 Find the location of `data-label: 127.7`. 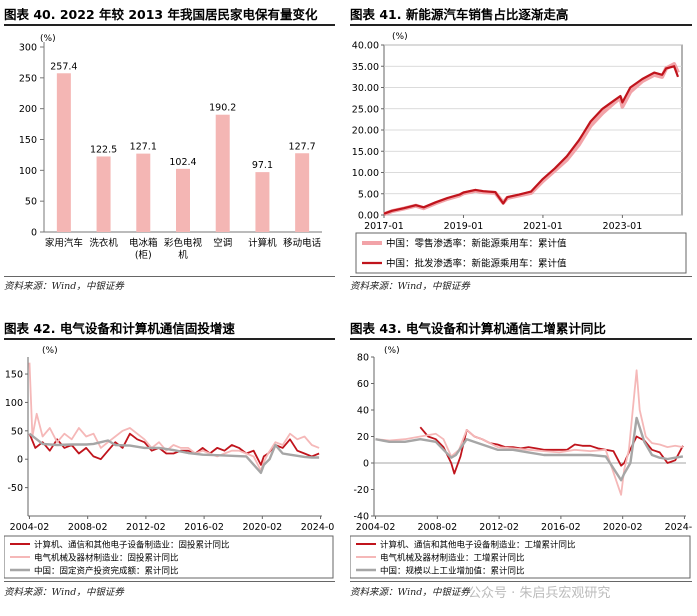

data-label: 127.7 is located at coordinates (302, 146).